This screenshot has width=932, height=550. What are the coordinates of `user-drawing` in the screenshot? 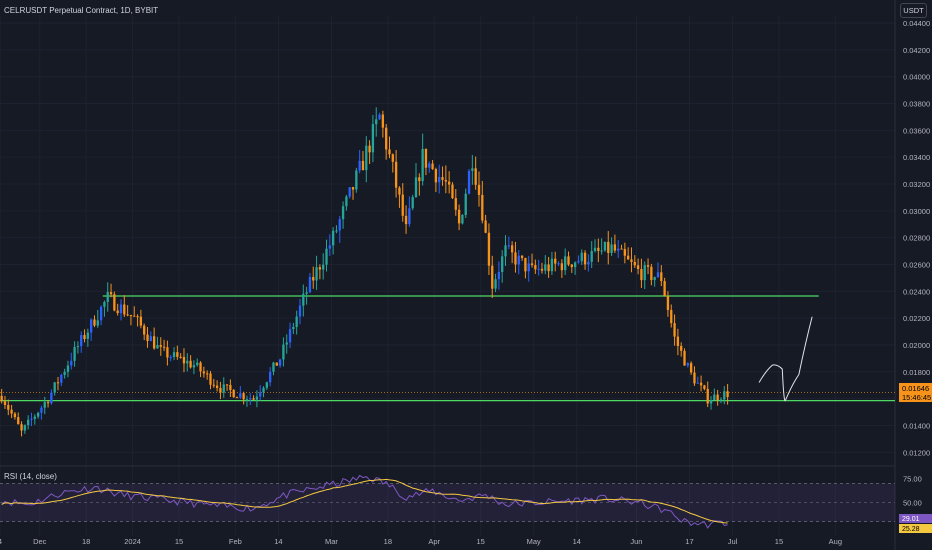 It's located at (785, 359).